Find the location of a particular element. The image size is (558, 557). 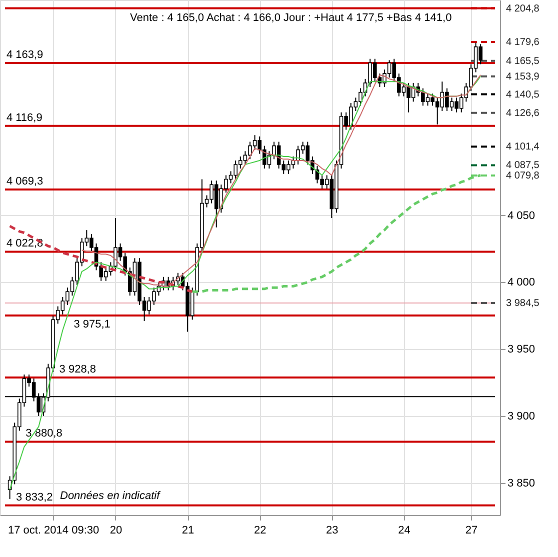

y-tick-label: 3 850 is located at coordinates (522, 483).